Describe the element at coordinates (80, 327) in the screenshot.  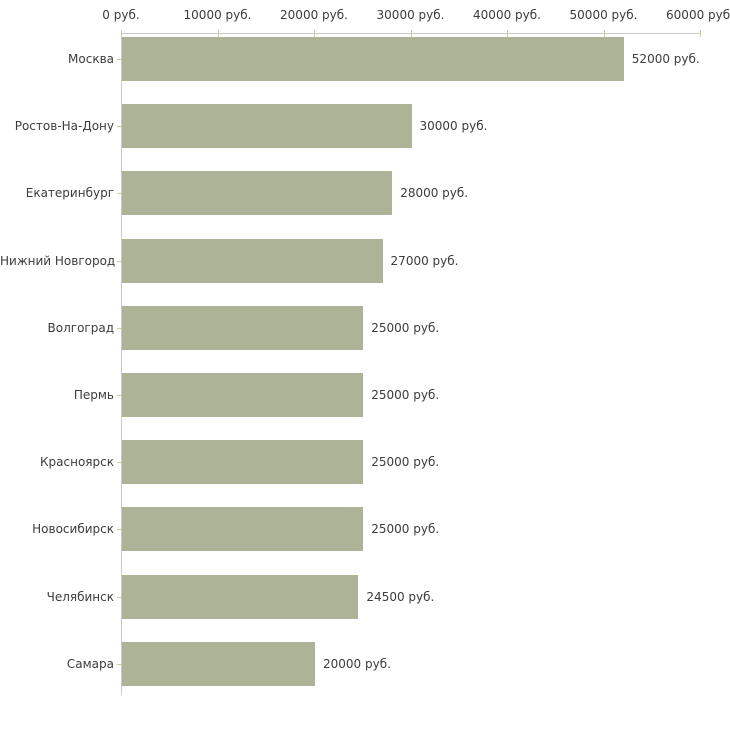
I see `category-label: Волгоград` at that location.